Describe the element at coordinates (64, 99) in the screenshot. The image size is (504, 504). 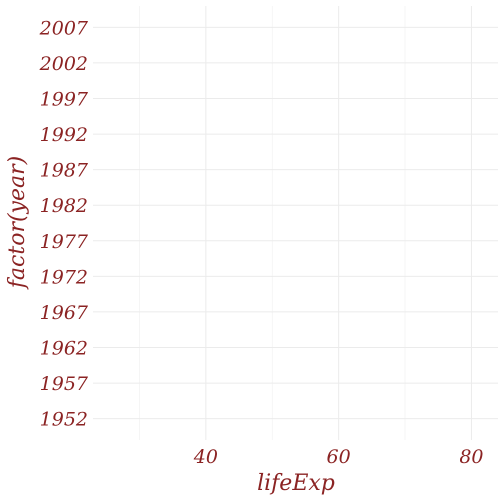
I see `y-tick-label: 1997` at that location.